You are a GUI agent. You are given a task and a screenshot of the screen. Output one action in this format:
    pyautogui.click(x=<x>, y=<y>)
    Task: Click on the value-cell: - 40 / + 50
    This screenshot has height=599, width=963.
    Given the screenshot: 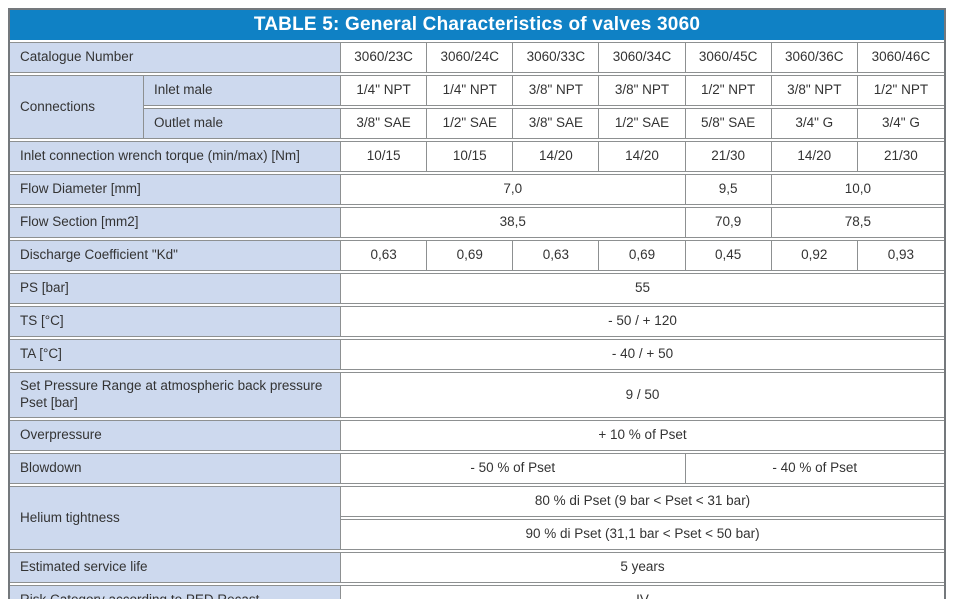 What is the action you would take?
    pyautogui.click(x=642, y=354)
    